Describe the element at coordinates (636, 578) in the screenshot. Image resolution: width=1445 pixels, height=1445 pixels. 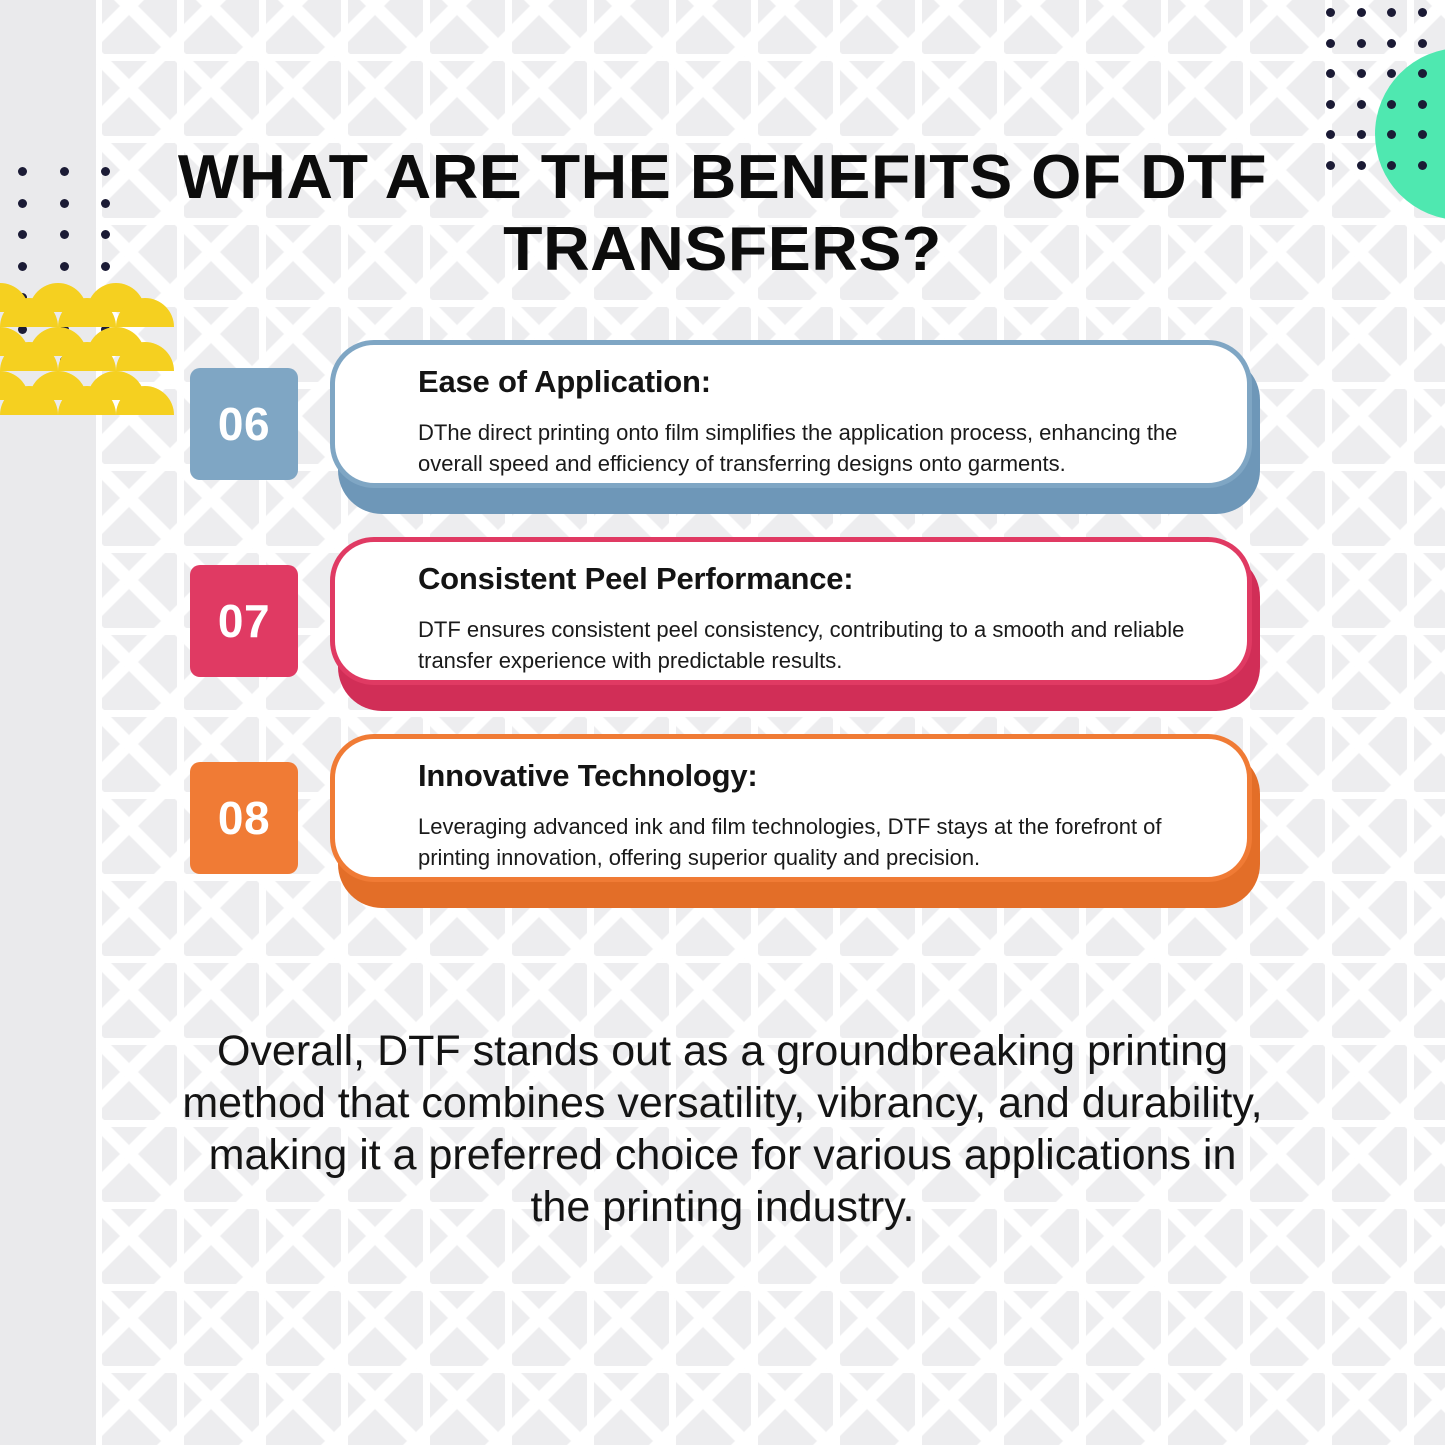
I see `benefit-heading: Consistent Peel Performance:` at that location.